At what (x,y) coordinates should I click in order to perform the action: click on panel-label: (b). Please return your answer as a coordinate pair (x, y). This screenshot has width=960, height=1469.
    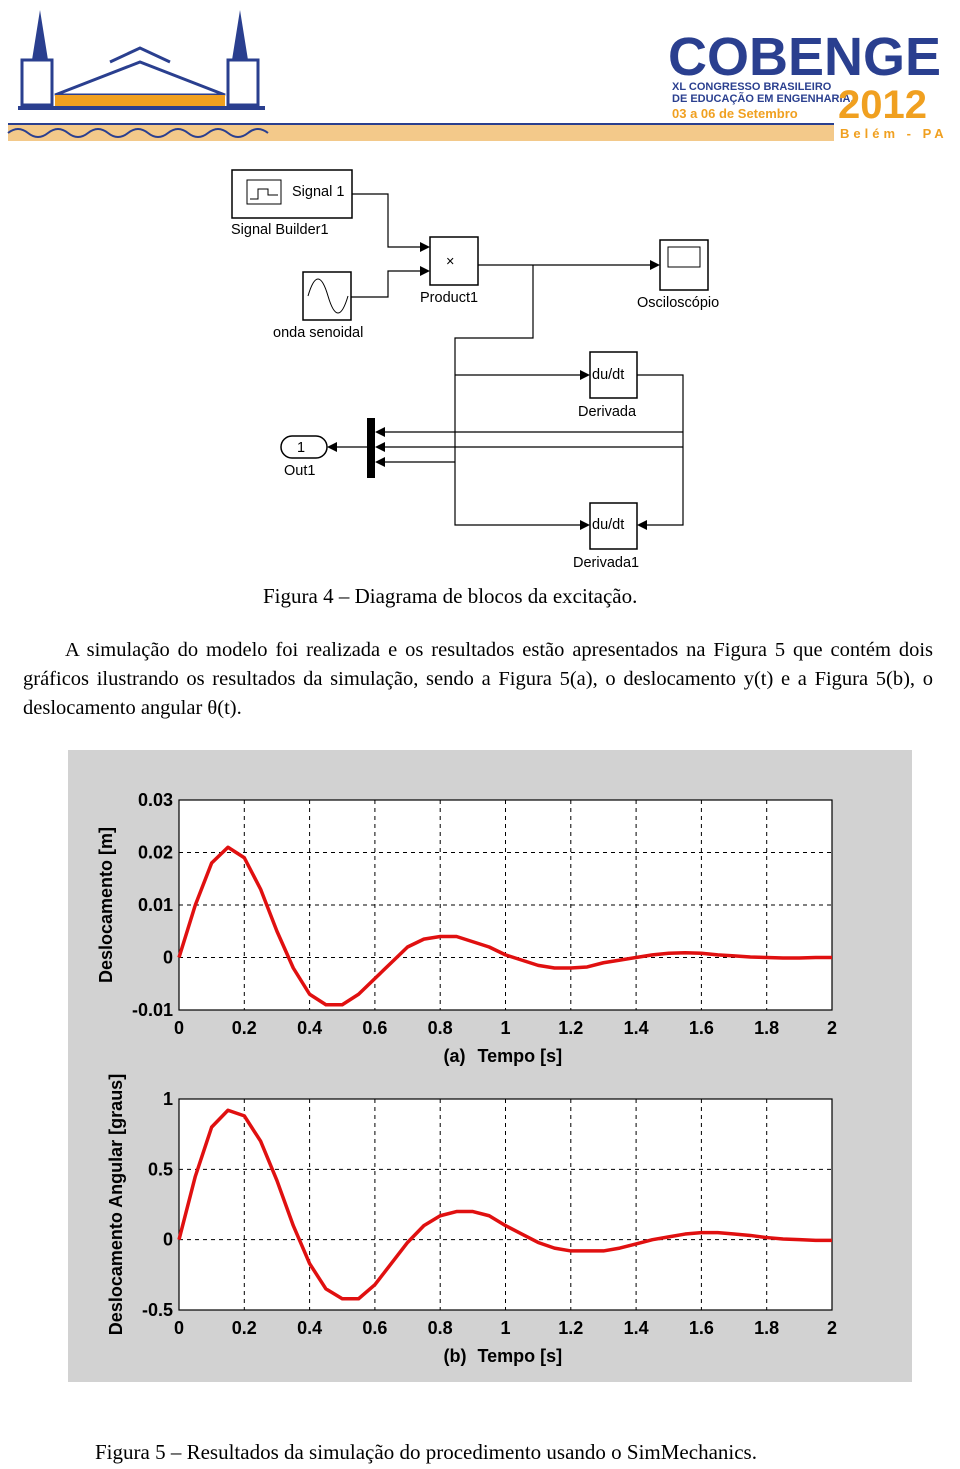
    Looking at the image, I should click on (455, 1356).